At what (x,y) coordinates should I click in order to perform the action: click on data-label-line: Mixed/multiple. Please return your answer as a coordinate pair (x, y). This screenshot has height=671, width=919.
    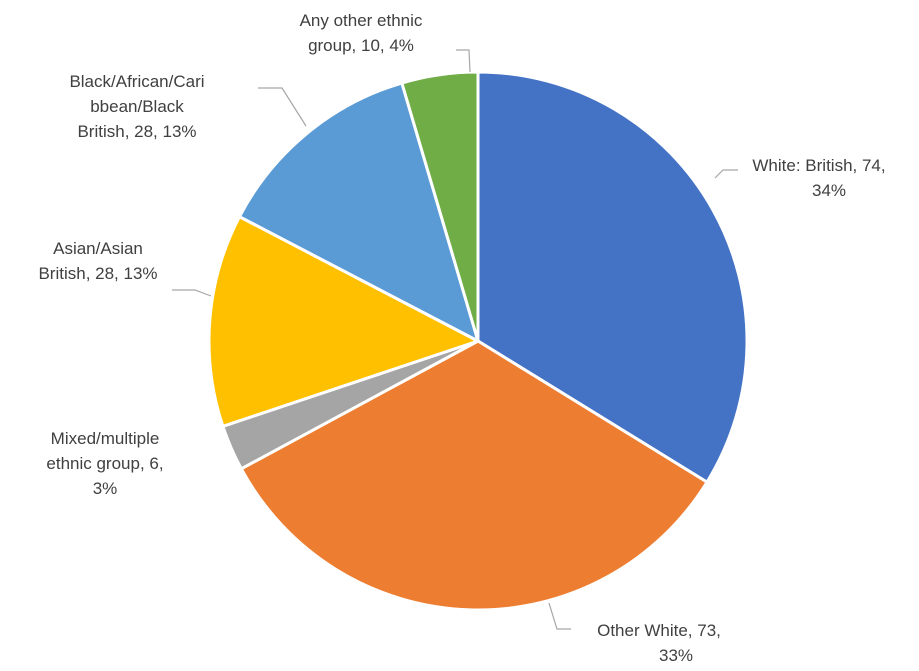
    Looking at the image, I should click on (105, 438).